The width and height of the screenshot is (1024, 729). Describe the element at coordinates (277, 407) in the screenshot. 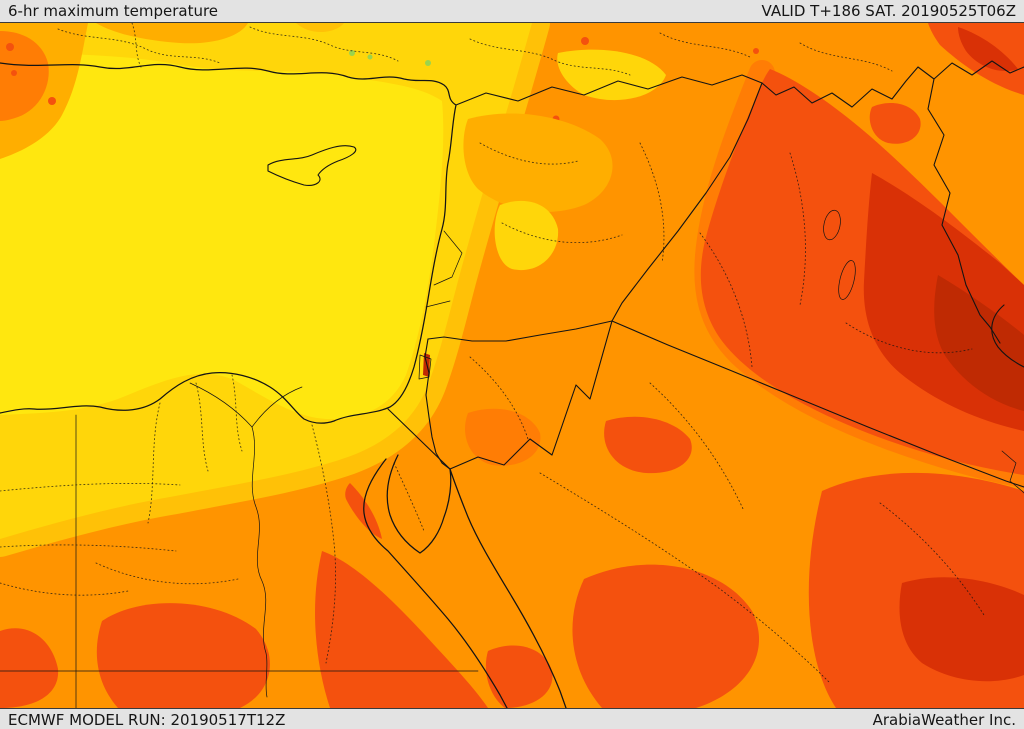

I see `nile-delta-east-branch` at that location.